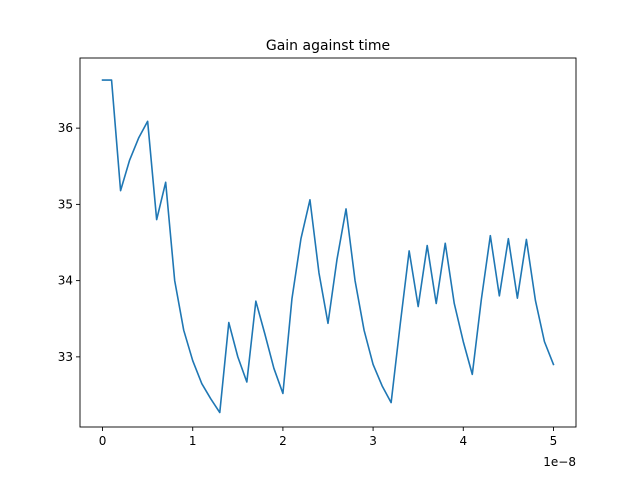  I want to click on x-tick-label: 0, so click(103, 441).